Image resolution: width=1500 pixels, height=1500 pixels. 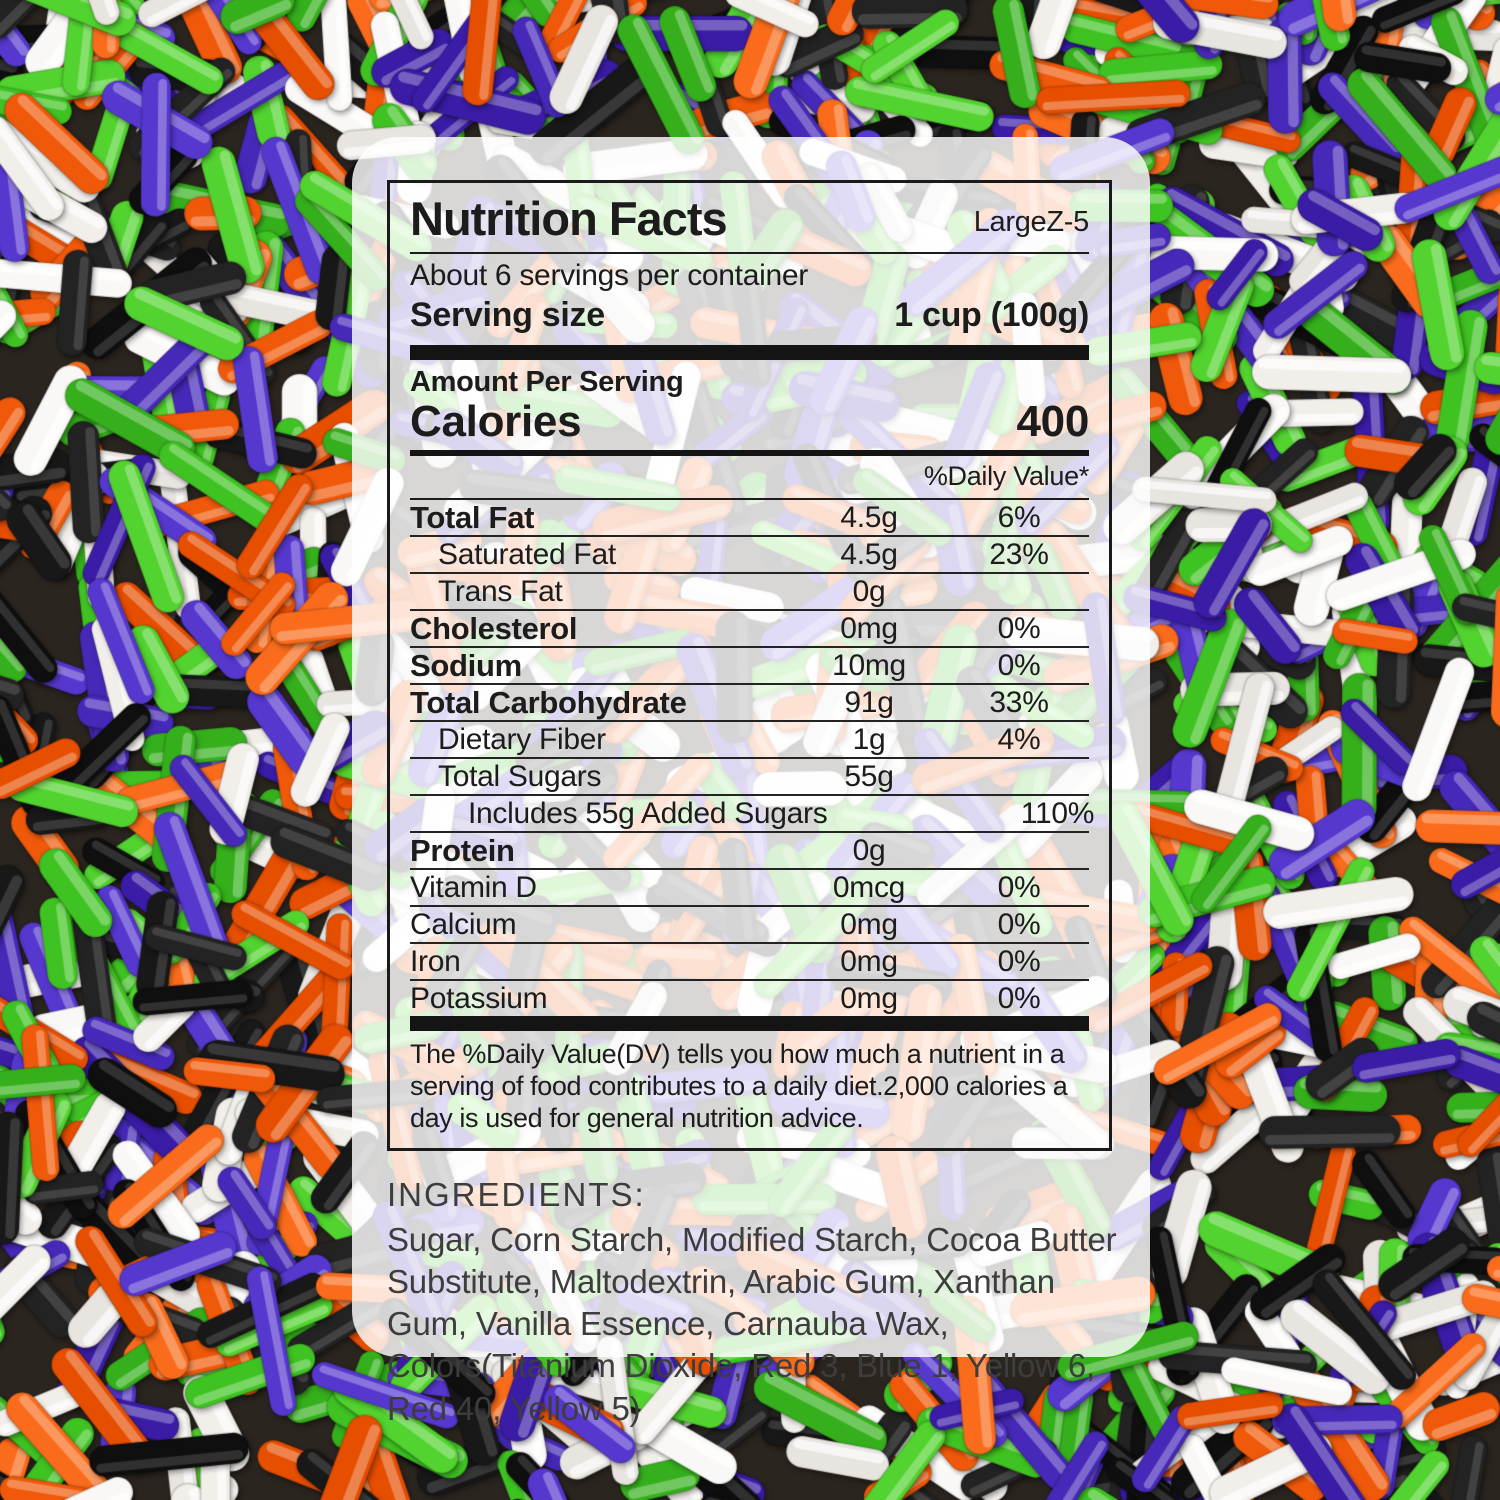 What do you see at coordinates (749, 852) in the screenshot?
I see `table-row-protein: Protein 0g` at bounding box center [749, 852].